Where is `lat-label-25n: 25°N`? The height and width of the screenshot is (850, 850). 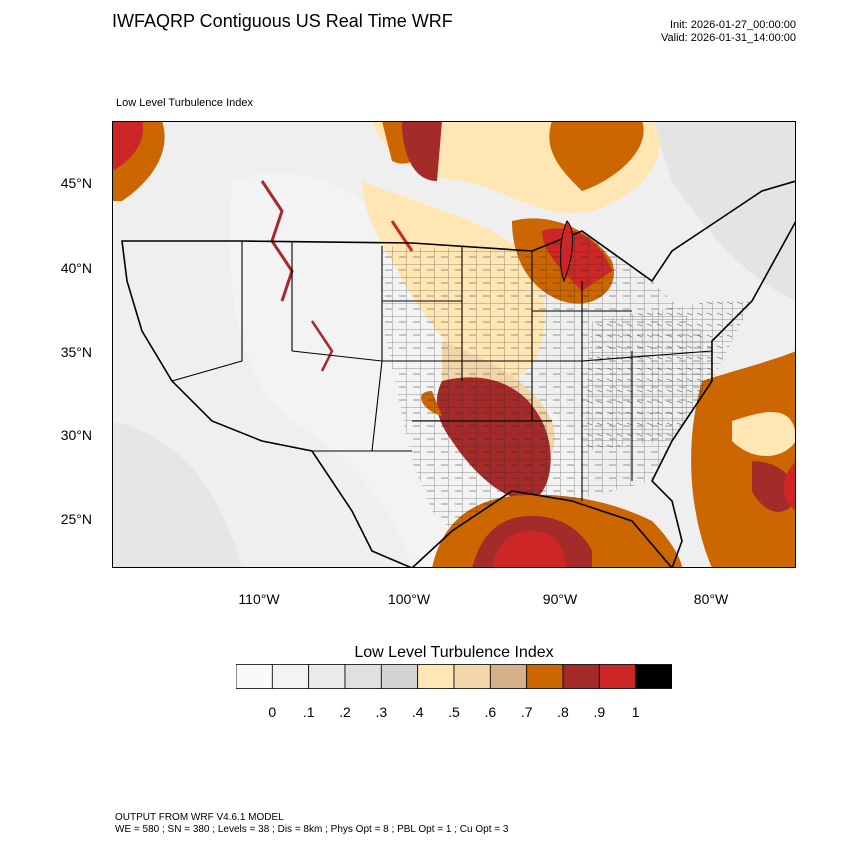
lat-label-25n: 25°N is located at coordinates (76, 519).